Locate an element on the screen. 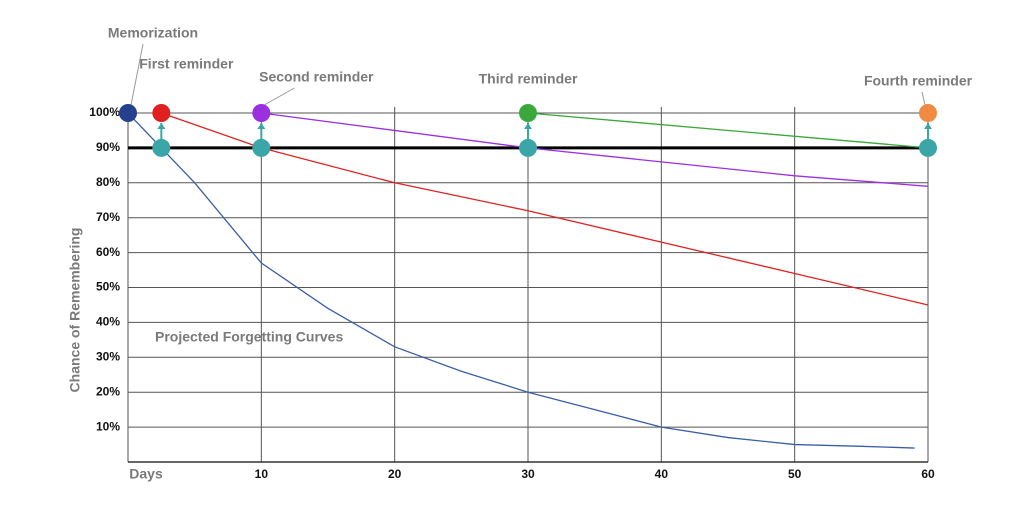 This screenshot has width=1024, height=524. reminder-label: Third reminder is located at coordinates (528, 79).